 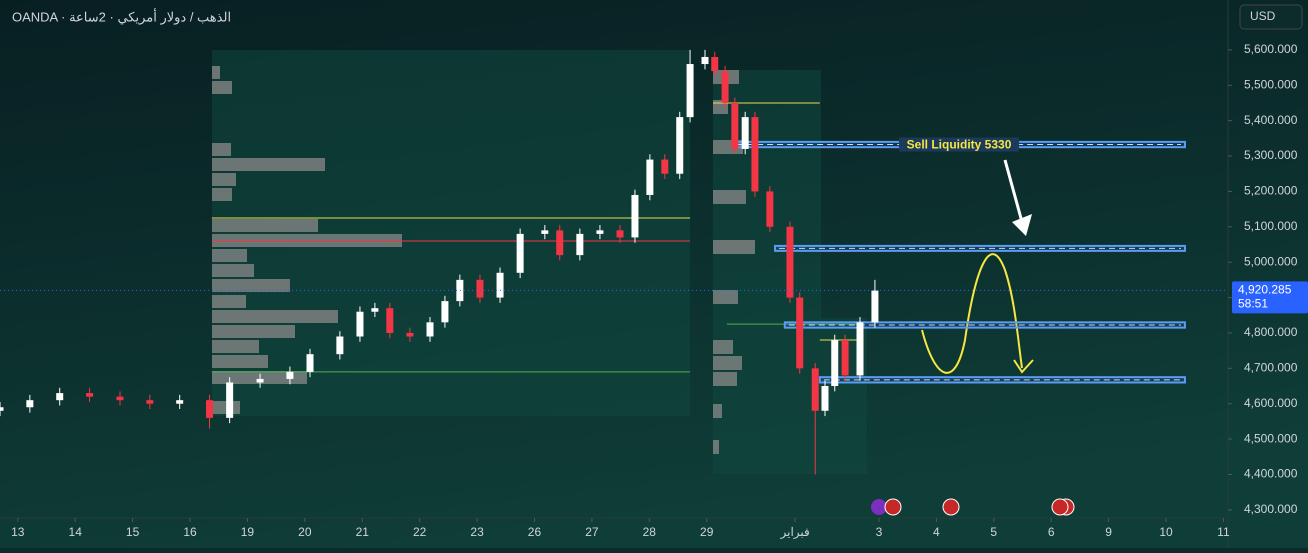 I want to click on countdown: 58:51, so click(x=1253, y=304).